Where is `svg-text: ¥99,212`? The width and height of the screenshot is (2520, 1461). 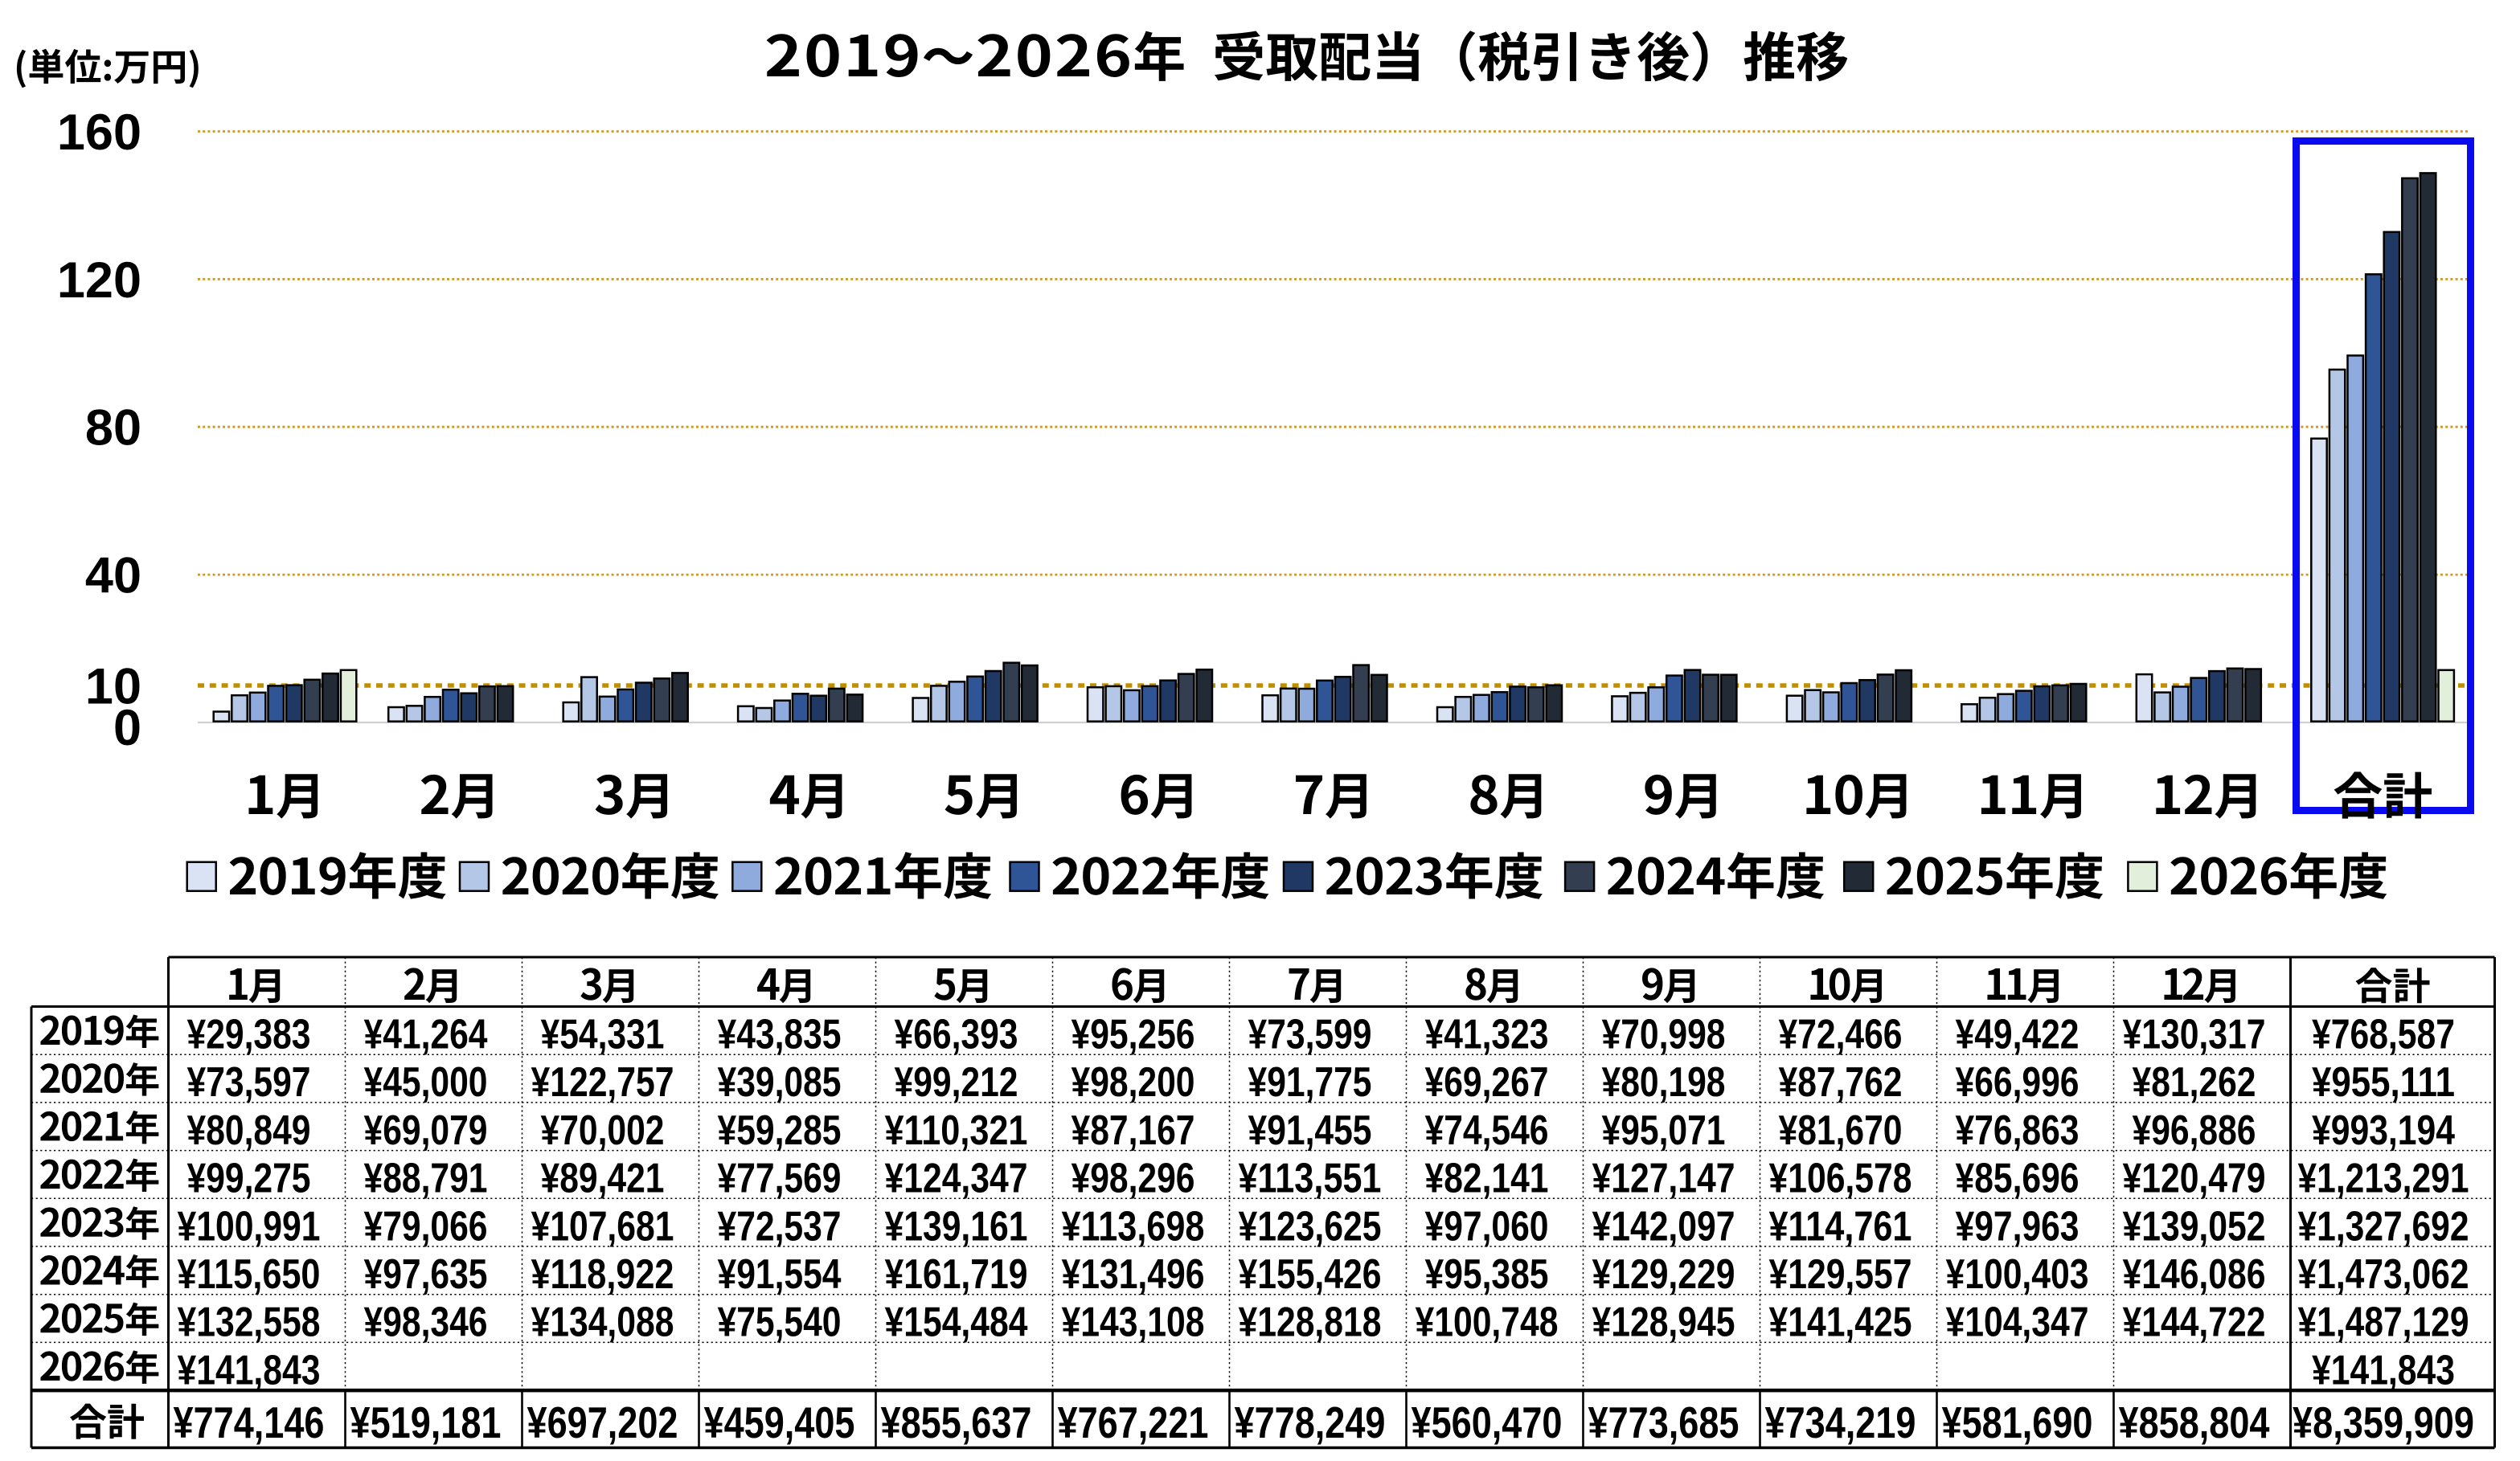 svg-text: ¥99,212 is located at coordinates (956, 1082).